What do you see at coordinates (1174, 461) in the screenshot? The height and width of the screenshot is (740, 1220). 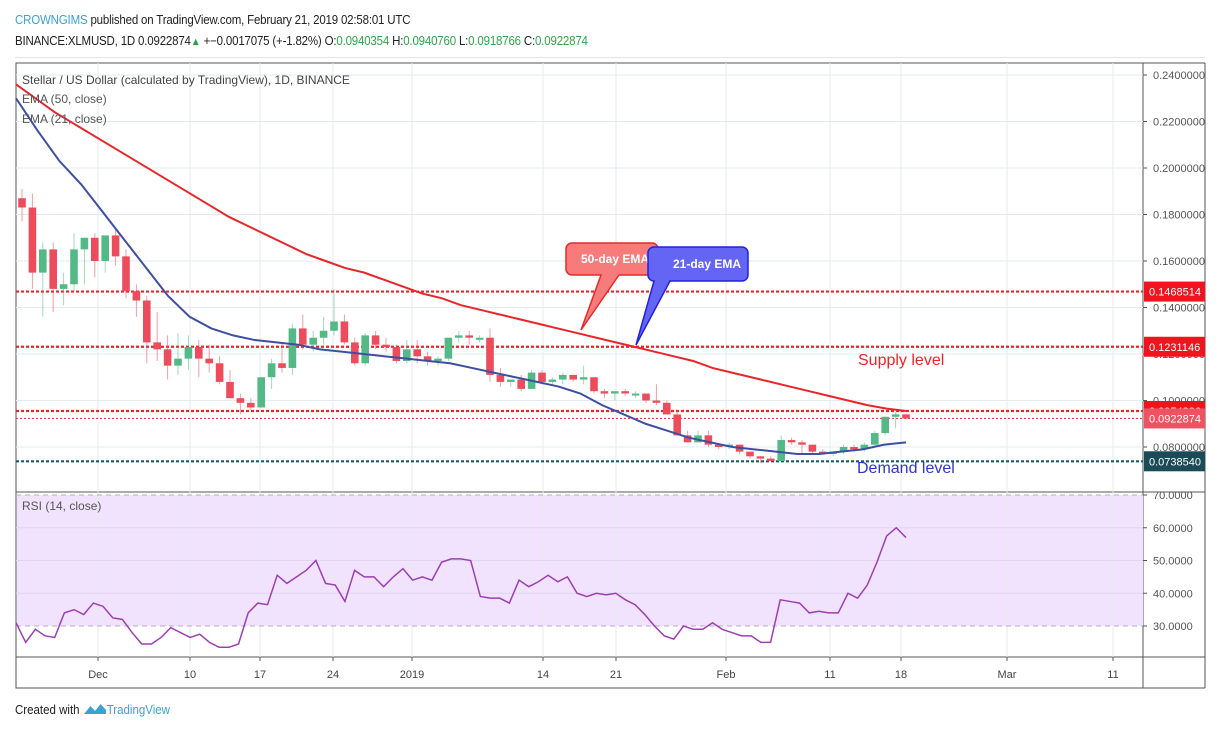 I see `price-label-support` at bounding box center [1174, 461].